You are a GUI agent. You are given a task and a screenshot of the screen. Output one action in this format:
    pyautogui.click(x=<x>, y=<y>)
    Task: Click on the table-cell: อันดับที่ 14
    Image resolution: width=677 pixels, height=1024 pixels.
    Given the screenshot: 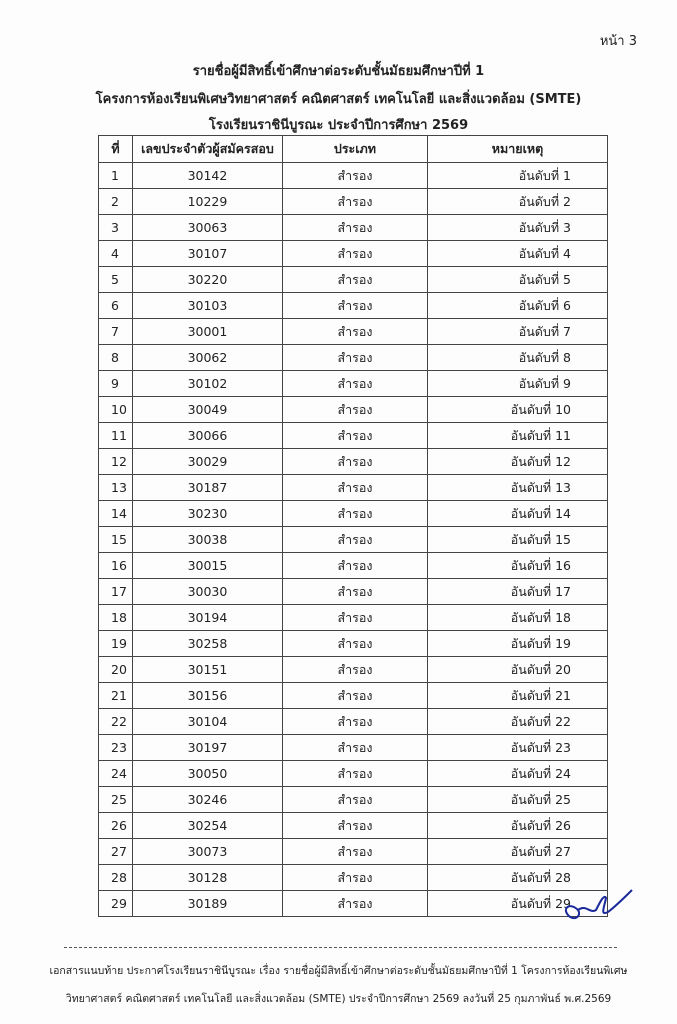 What is the action you would take?
    pyautogui.click(x=517, y=513)
    